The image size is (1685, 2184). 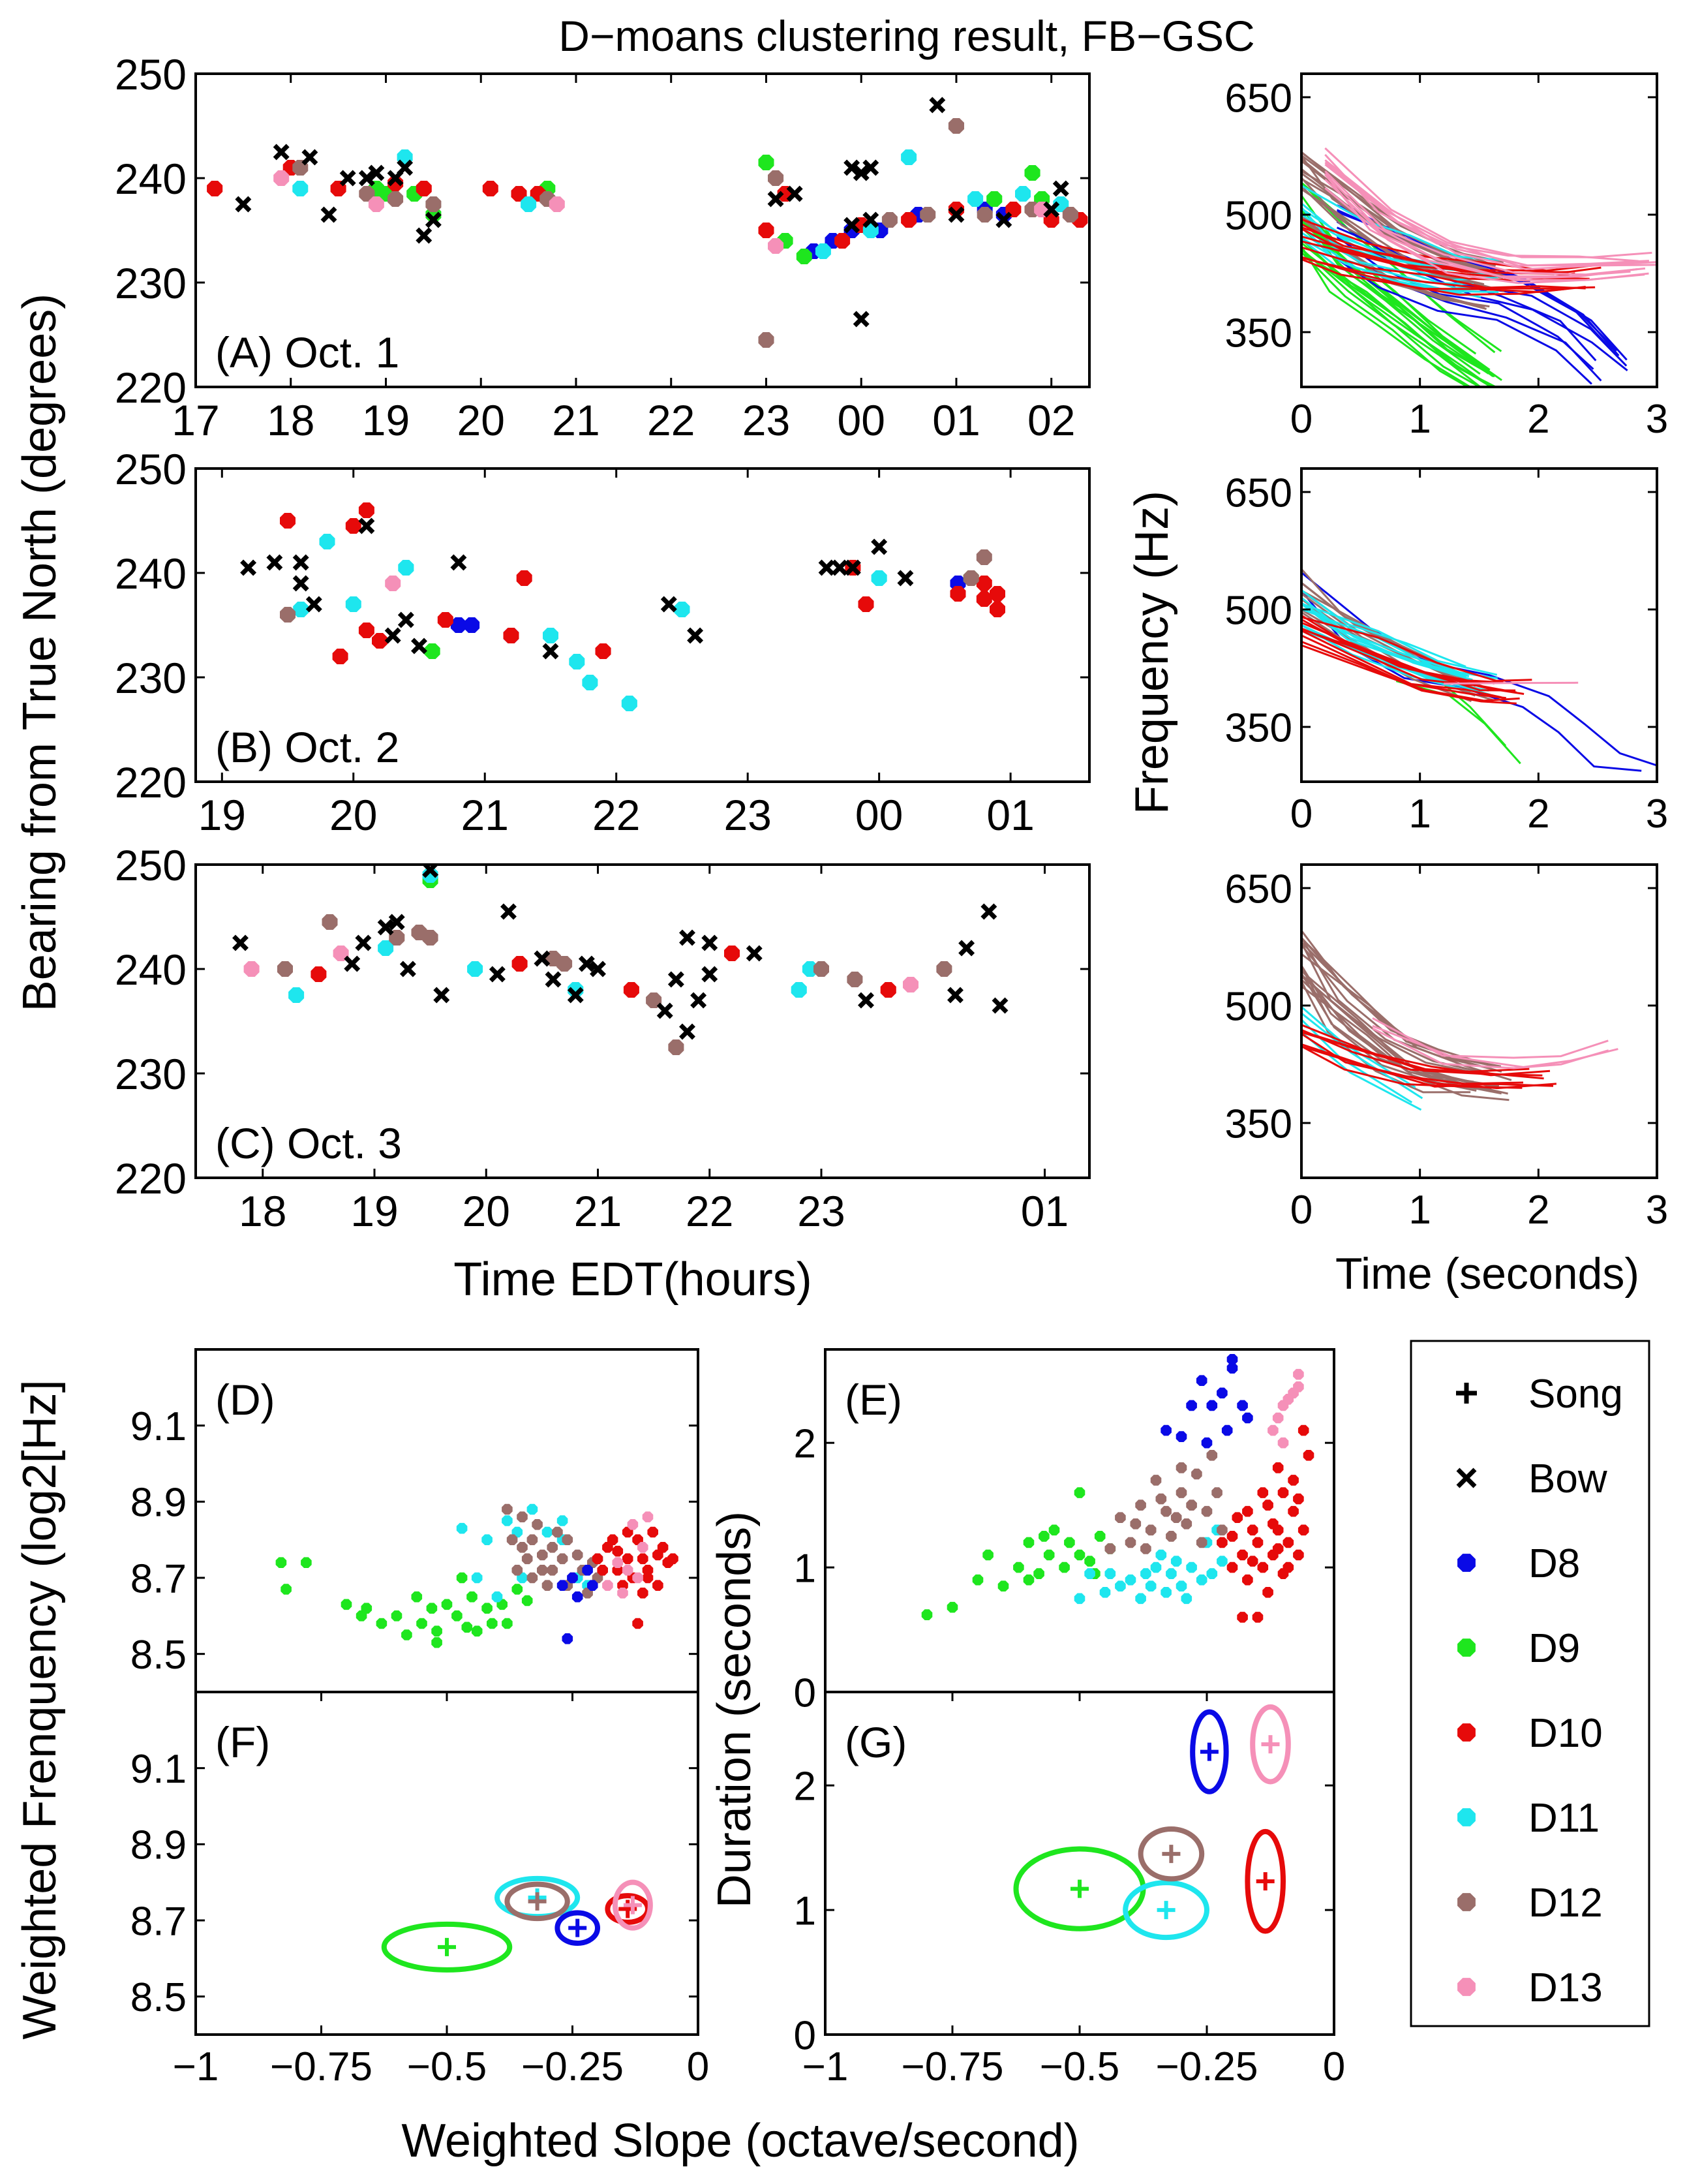 I want to click on axes-frame-B, so click(x=642, y=625).